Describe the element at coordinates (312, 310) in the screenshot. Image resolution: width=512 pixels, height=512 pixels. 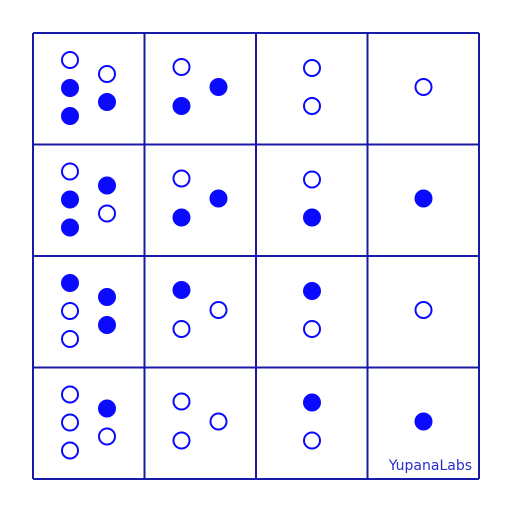
I see `yupana-cell-r3-c3` at that location.